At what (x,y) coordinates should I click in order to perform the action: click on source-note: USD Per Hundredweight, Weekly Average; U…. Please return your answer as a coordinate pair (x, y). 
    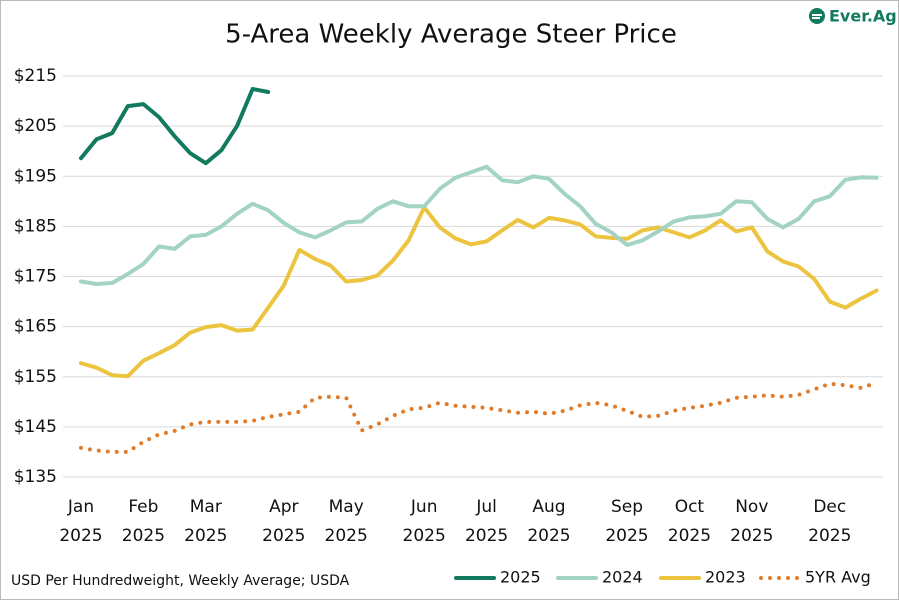
    Looking at the image, I should click on (180, 581).